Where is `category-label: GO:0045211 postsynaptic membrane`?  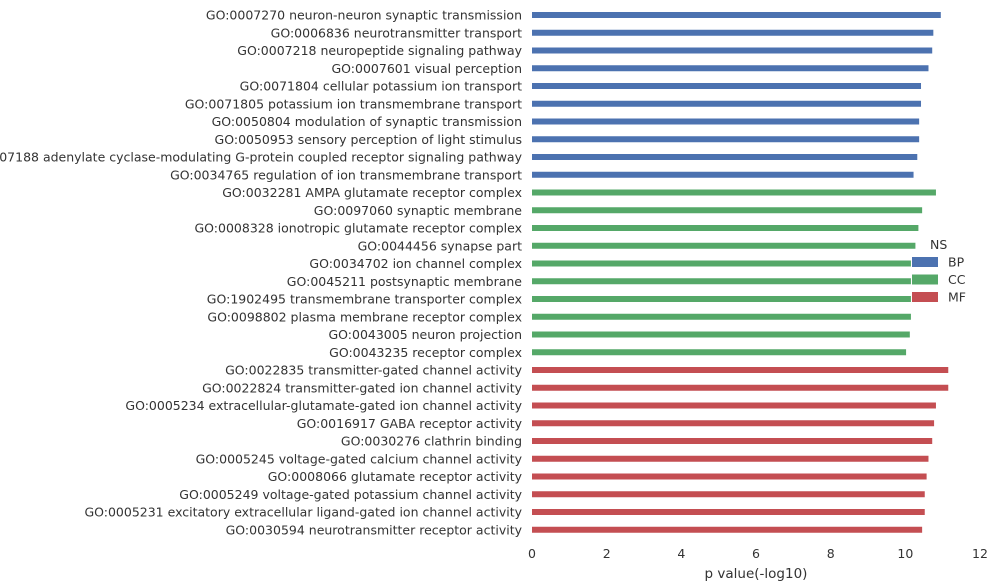
category-label: GO:0045211 postsynaptic membrane is located at coordinates (405, 281).